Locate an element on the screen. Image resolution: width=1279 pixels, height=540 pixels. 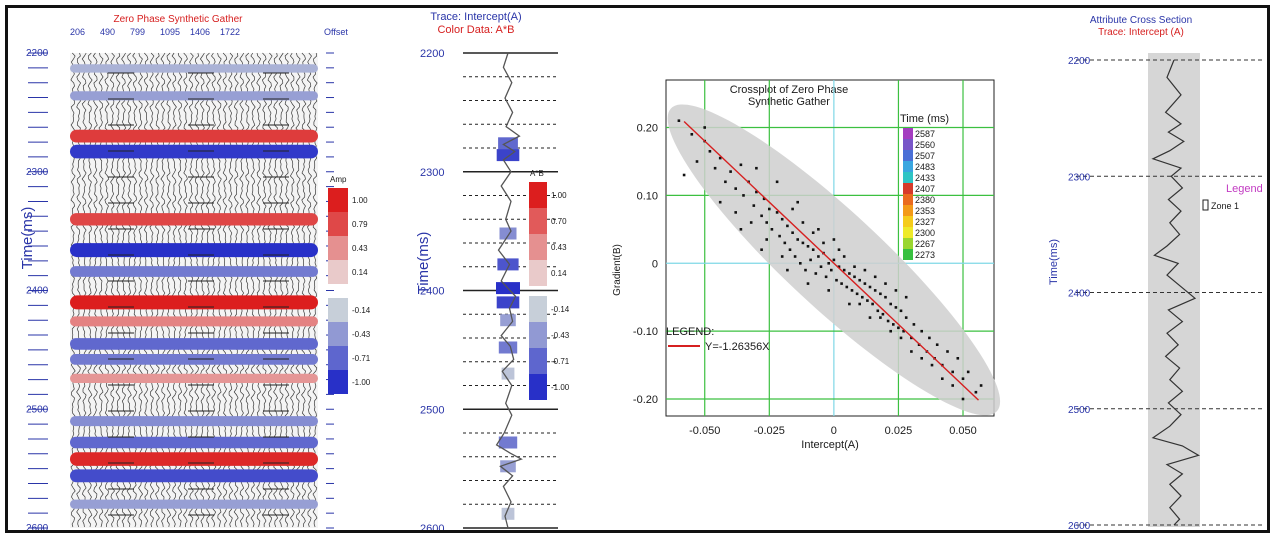
trace-colorbar-label: 1.00 is located at coordinates (559, 195).